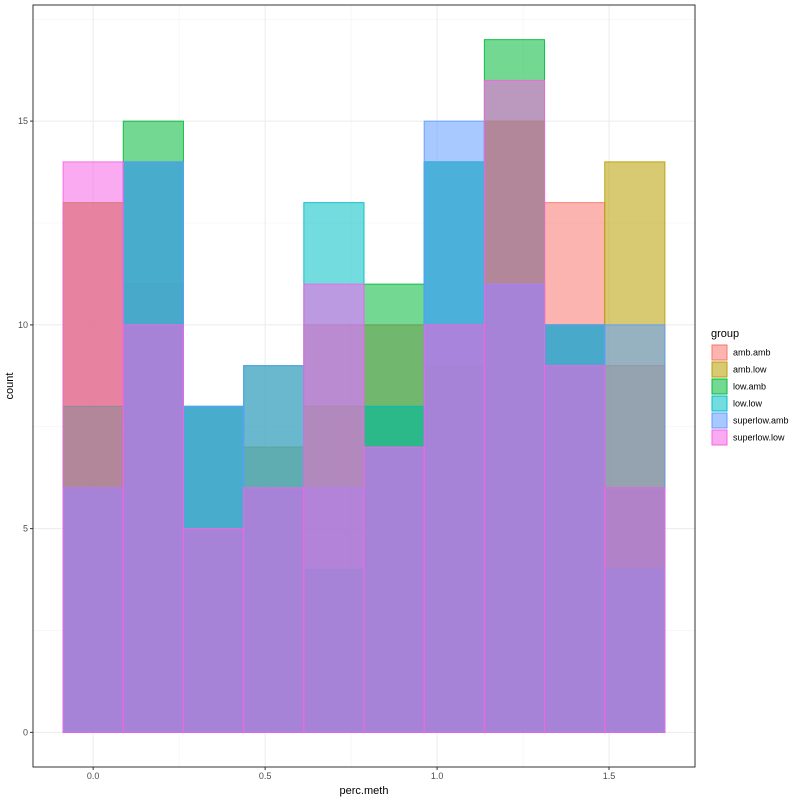 The height and width of the screenshot is (800, 800). Describe the element at coordinates (514, 406) in the screenshot. I see `bar-superlow.low-bin-7` at that location.